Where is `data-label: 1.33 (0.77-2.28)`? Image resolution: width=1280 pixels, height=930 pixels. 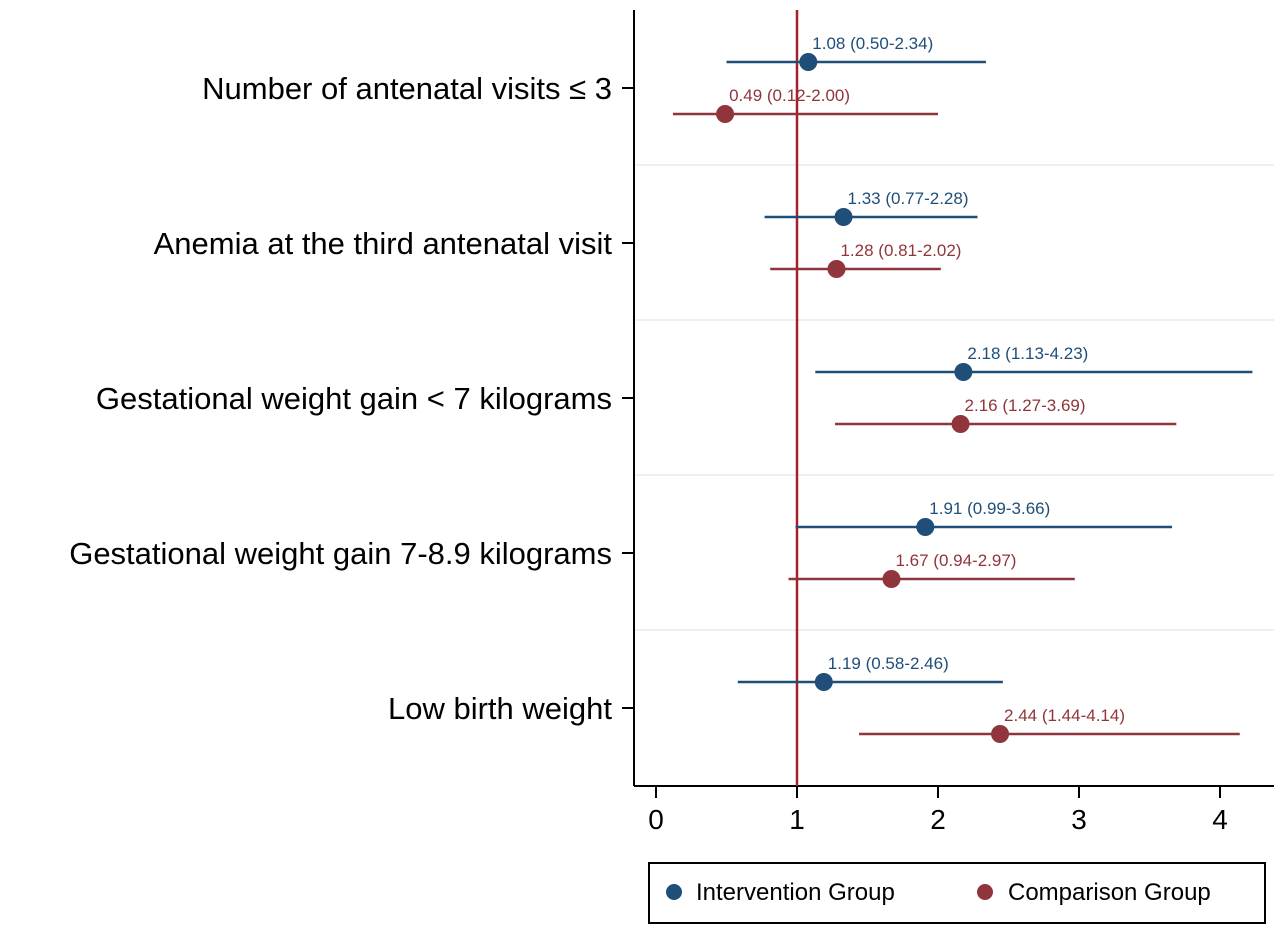 data-label: 1.33 (0.77-2.28) is located at coordinates (908, 198).